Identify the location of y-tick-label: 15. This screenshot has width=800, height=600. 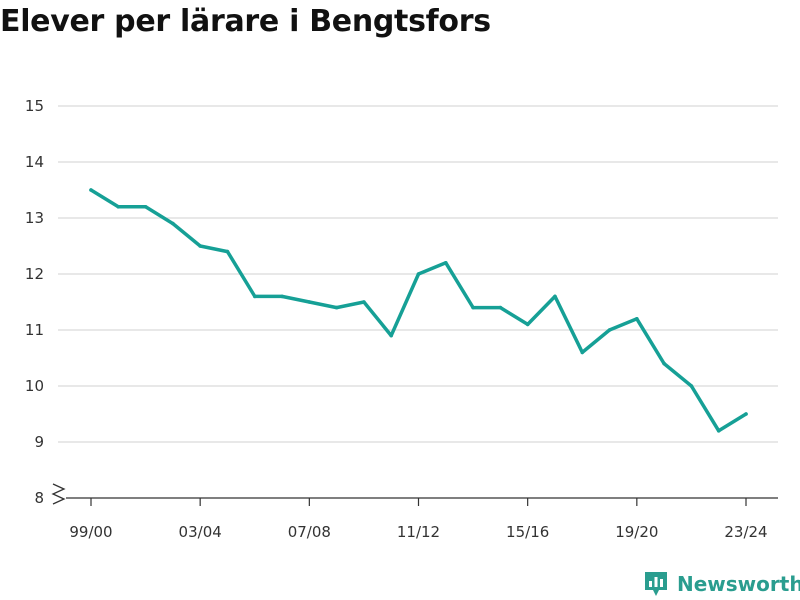
(34, 106).